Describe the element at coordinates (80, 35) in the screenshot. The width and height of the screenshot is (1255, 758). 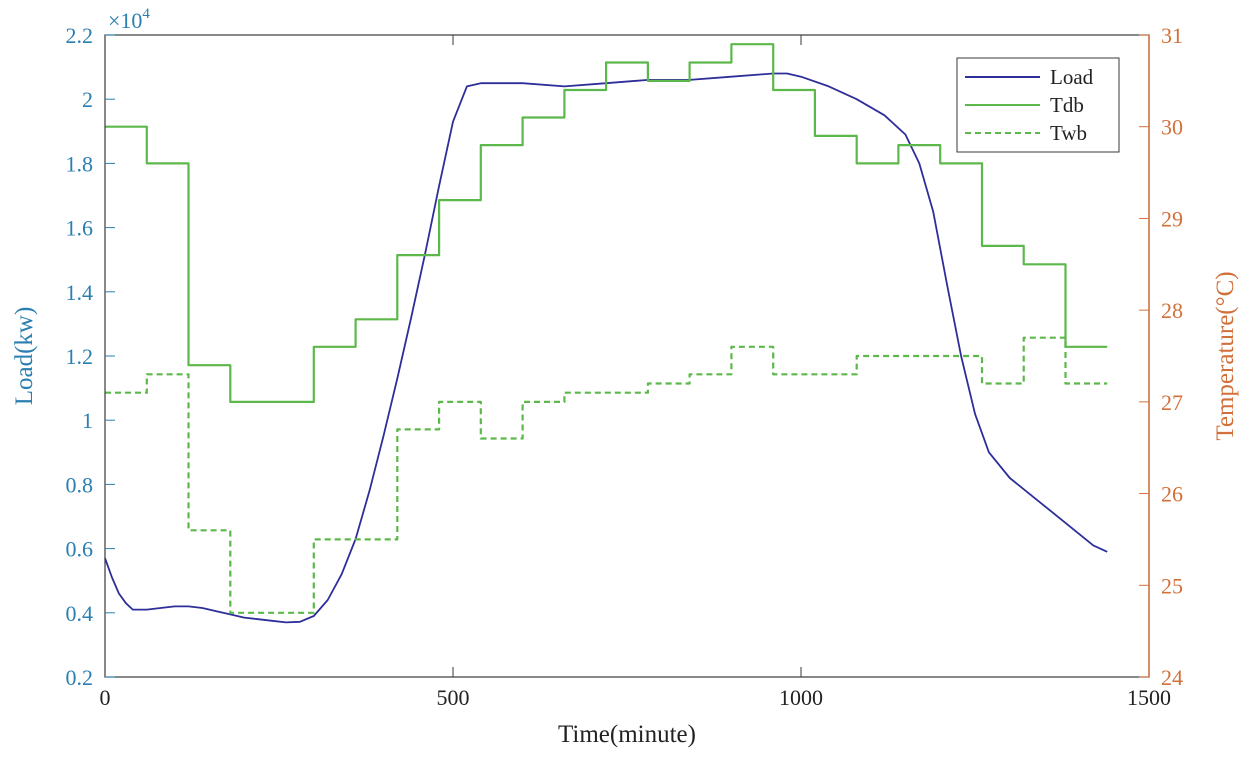
I see `y-left-tick-label: 2.2` at that location.